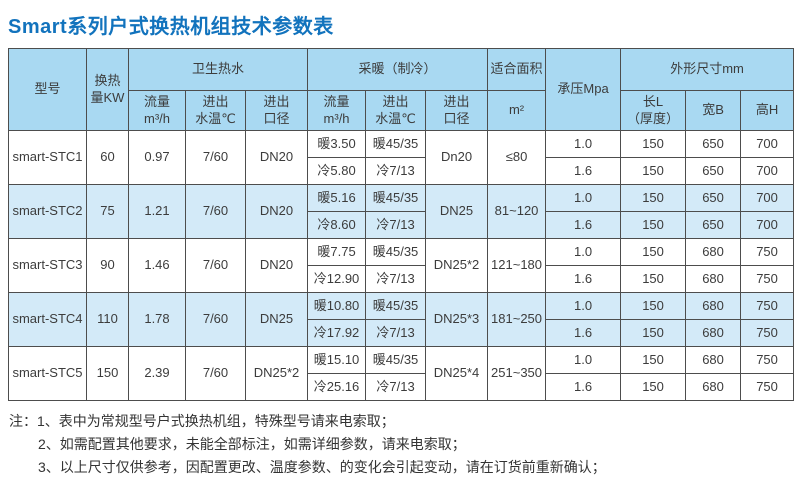  Describe the element at coordinates (337, 171) in the screenshot. I see `cell-heat-flow-cool: 冷5.80` at that location.